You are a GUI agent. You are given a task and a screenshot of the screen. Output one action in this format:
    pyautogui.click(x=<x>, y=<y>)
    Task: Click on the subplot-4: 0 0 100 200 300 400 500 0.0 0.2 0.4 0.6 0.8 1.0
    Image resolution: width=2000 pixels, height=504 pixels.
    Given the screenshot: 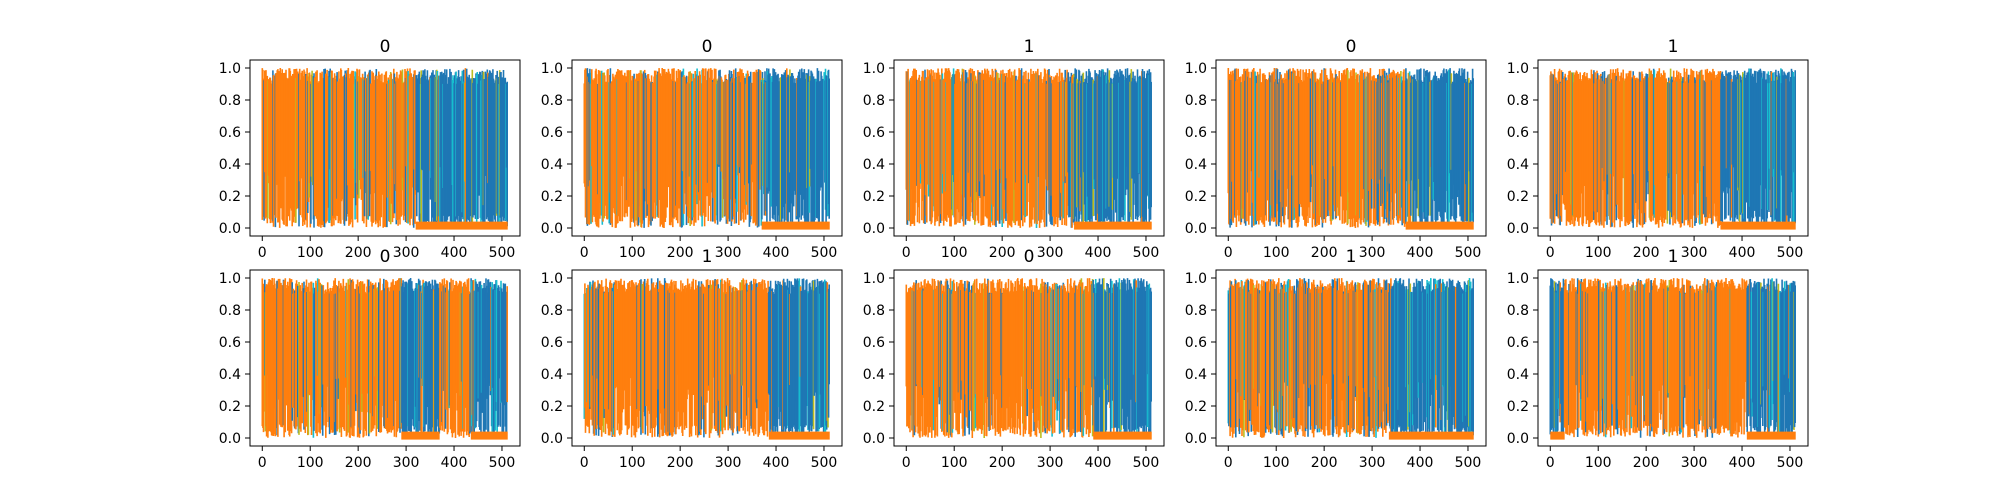 What is the action you would take?
    pyautogui.click(x=1336, y=149)
    